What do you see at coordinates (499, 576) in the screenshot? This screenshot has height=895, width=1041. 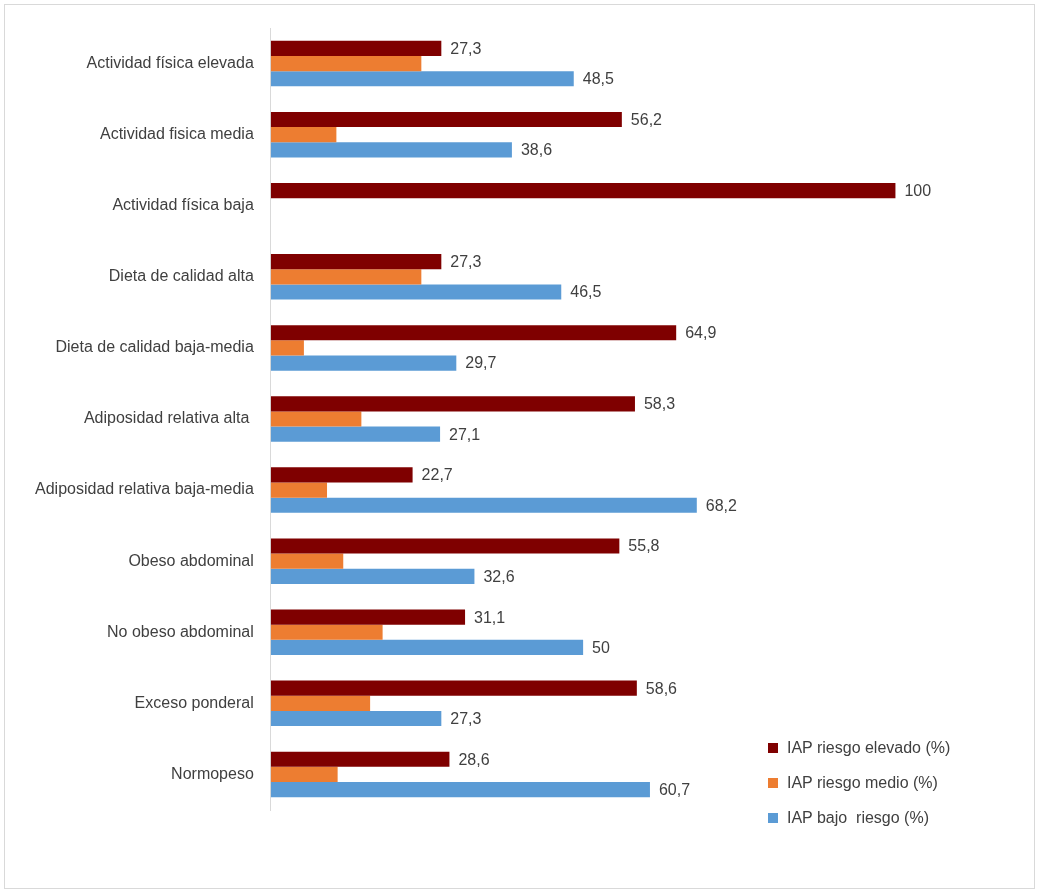 I see `data-label: 32,6` at bounding box center [499, 576].